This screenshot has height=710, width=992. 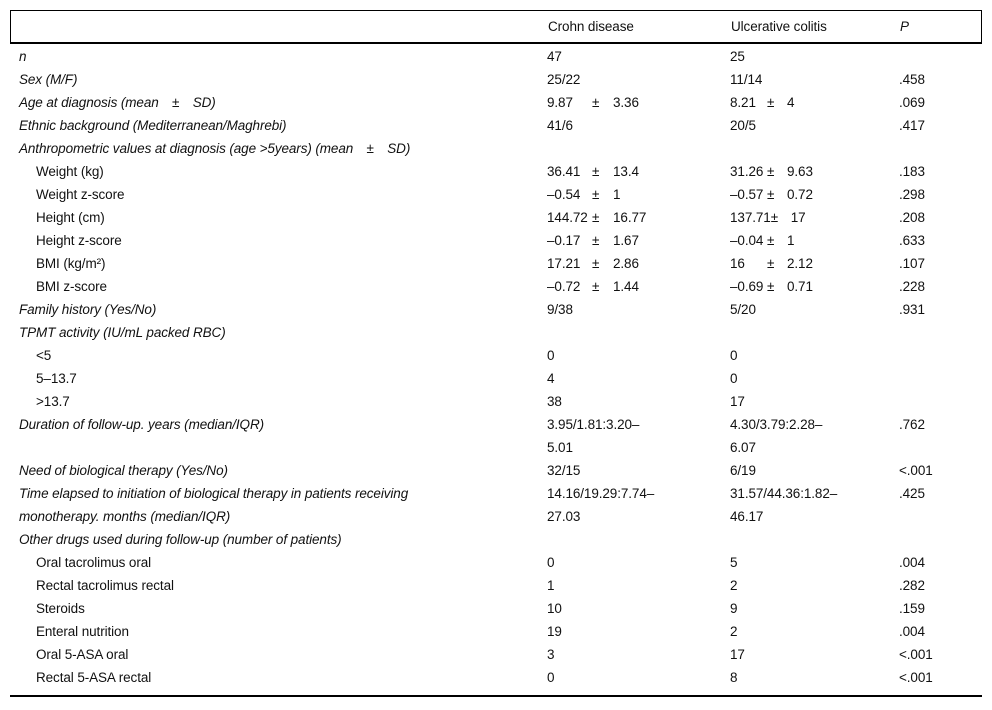 I want to click on table-row: >13.7 38 17, so click(x=496, y=401).